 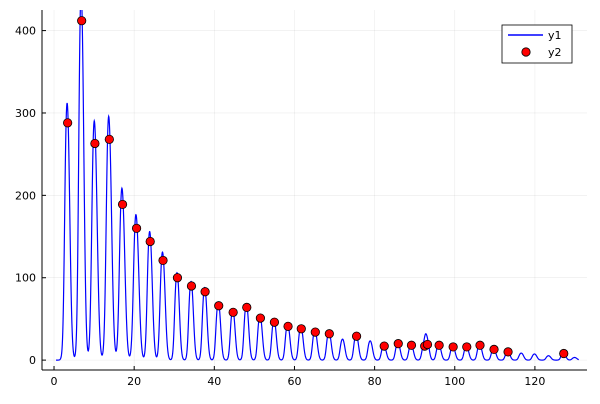 I want to click on y-tick-label: 0, so click(x=32, y=360).